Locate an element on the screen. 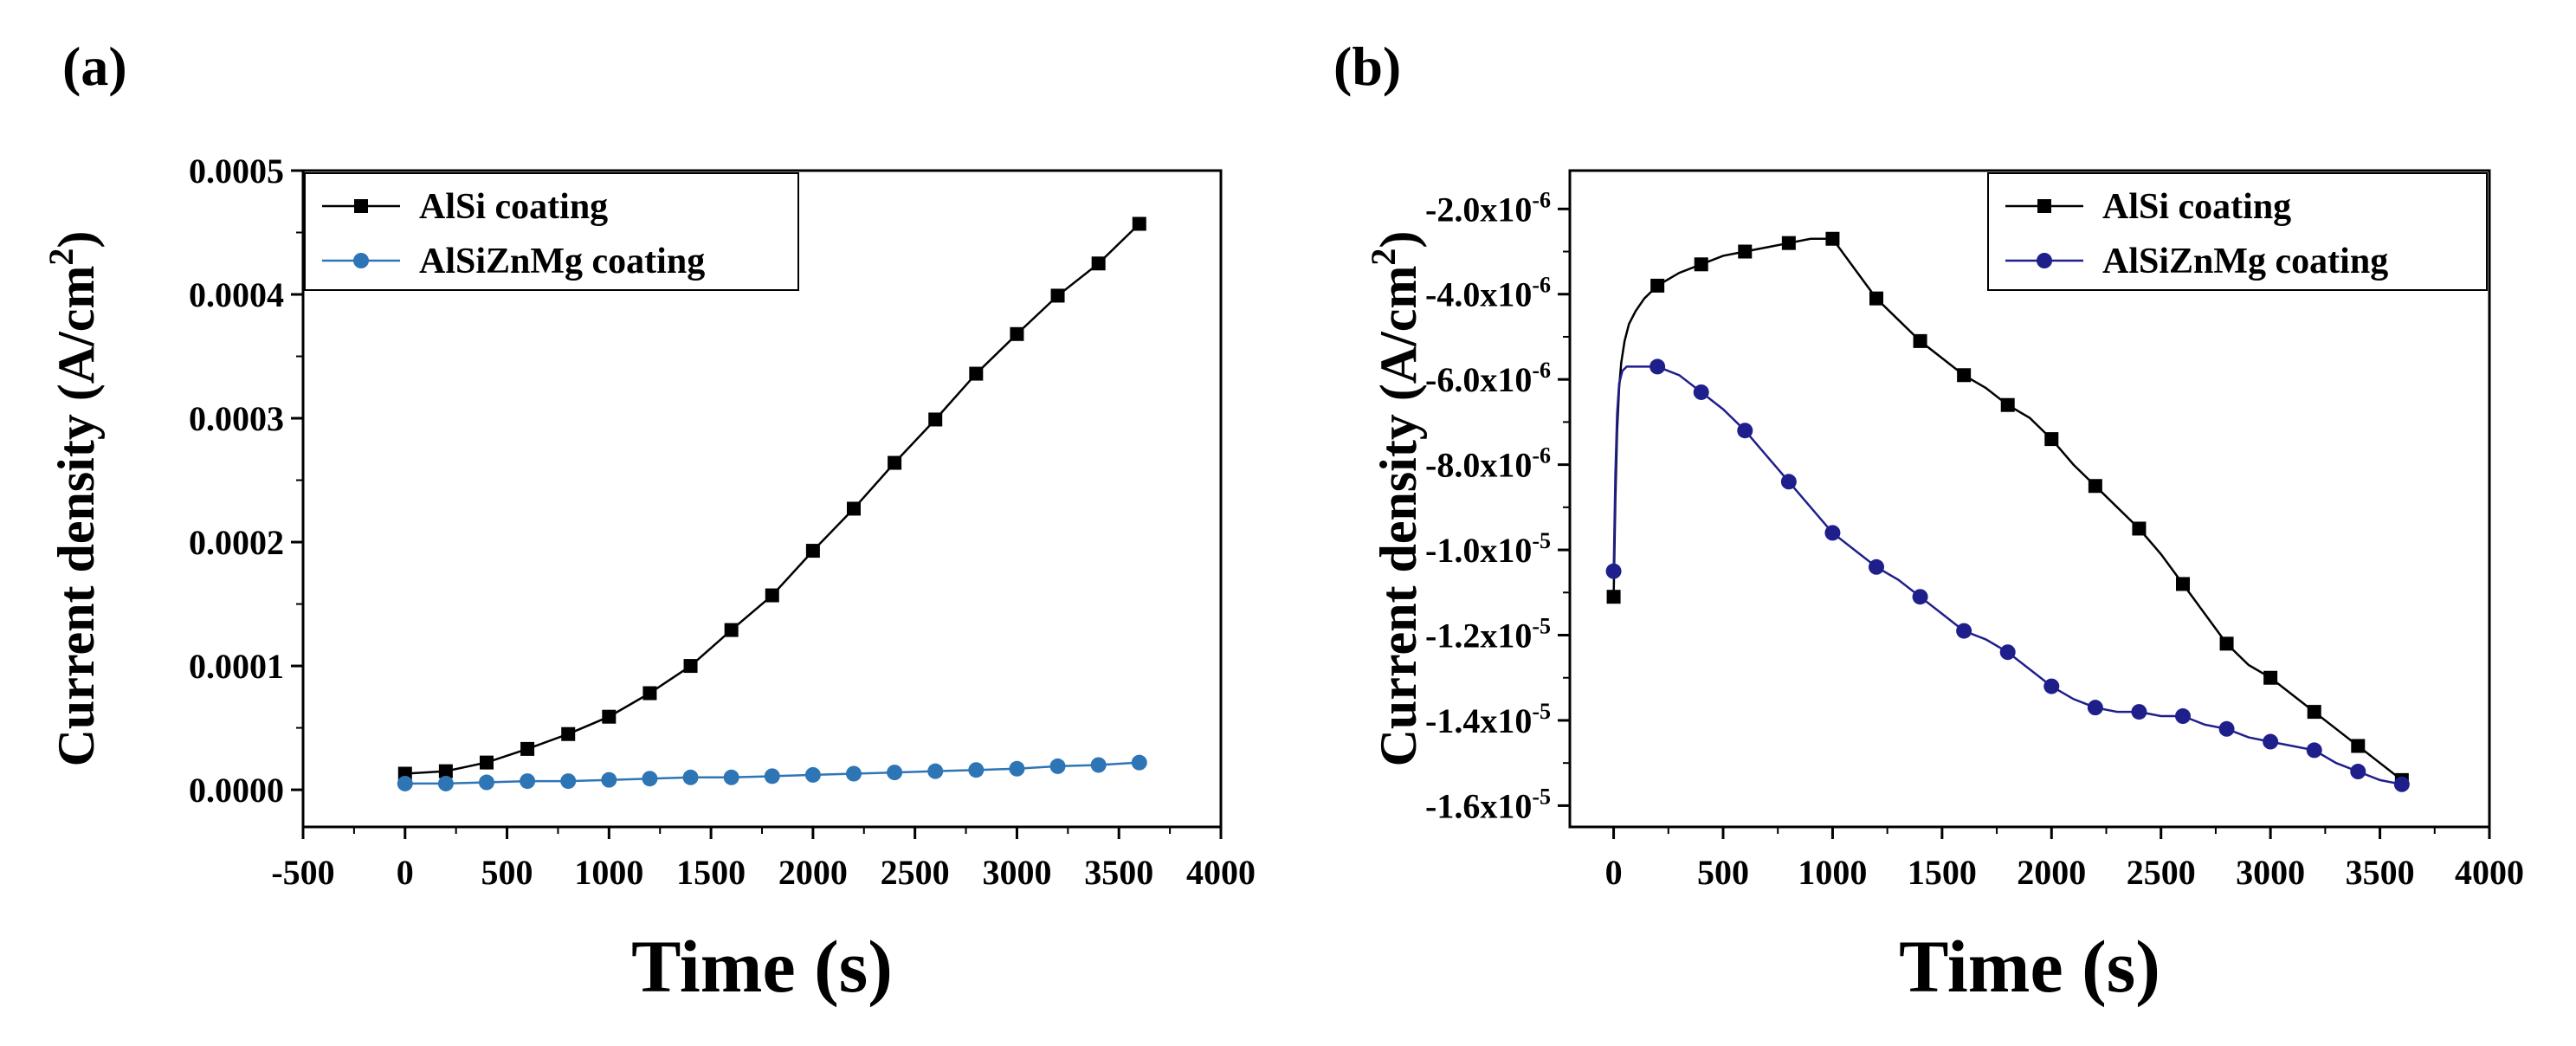 This screenshot has width=2576, height=1046. y-tick-label: -4.0x10⁻⁶ is located at coordinates (1488, 293).